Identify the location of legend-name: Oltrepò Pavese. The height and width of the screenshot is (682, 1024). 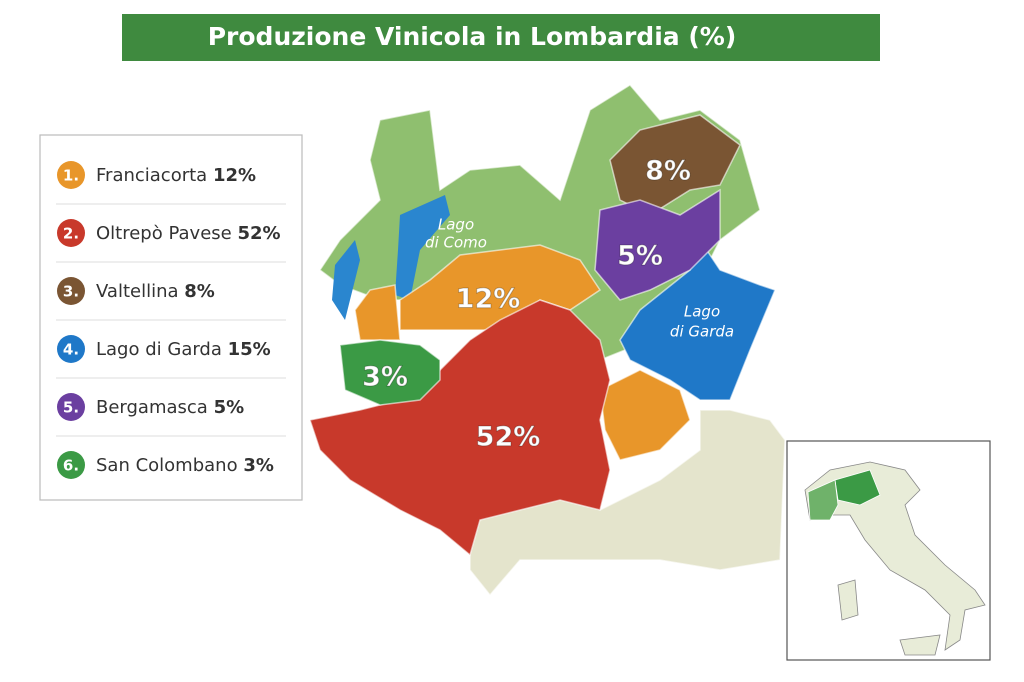
(164, 233).